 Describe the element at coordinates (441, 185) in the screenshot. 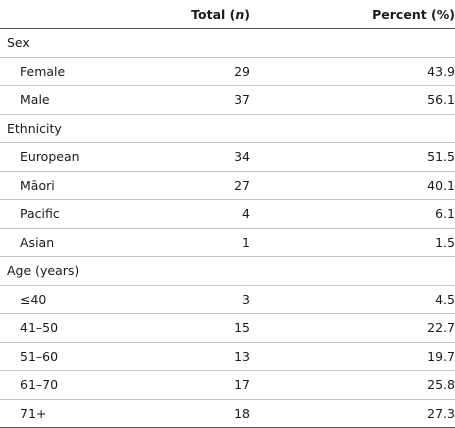

I see `row-percent: 40.1` at that location.